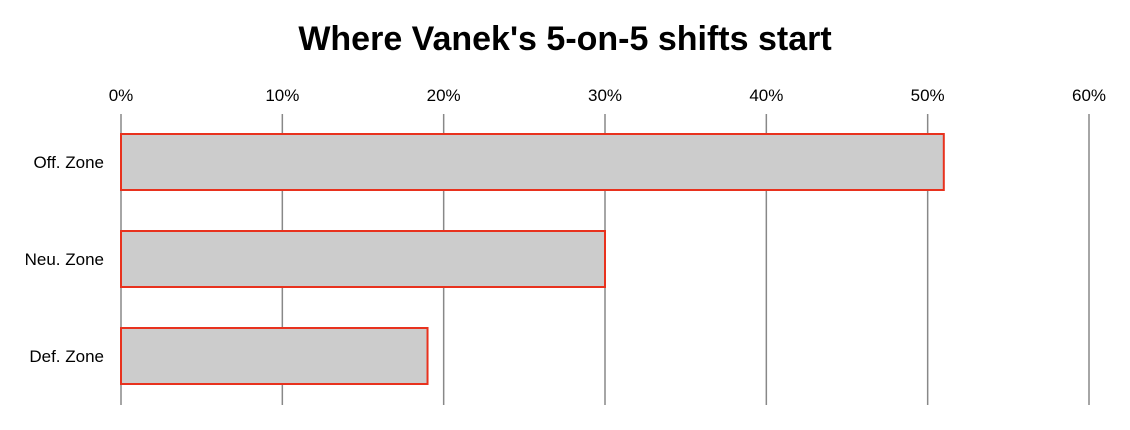 The image size is (1130, 430). I want to click on x-tick-label: 60%, so click(1089, 95).